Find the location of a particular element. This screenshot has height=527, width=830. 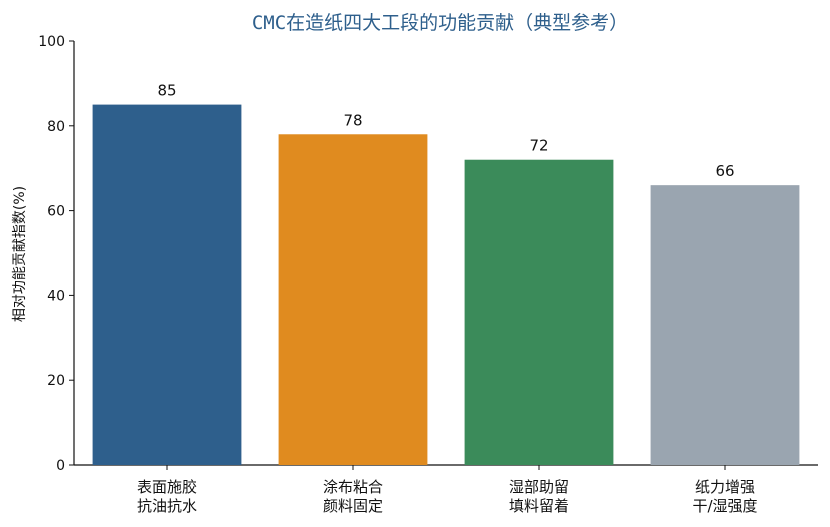

x-tick-label: 抗油抗水 is located at coordinates (167, 506).